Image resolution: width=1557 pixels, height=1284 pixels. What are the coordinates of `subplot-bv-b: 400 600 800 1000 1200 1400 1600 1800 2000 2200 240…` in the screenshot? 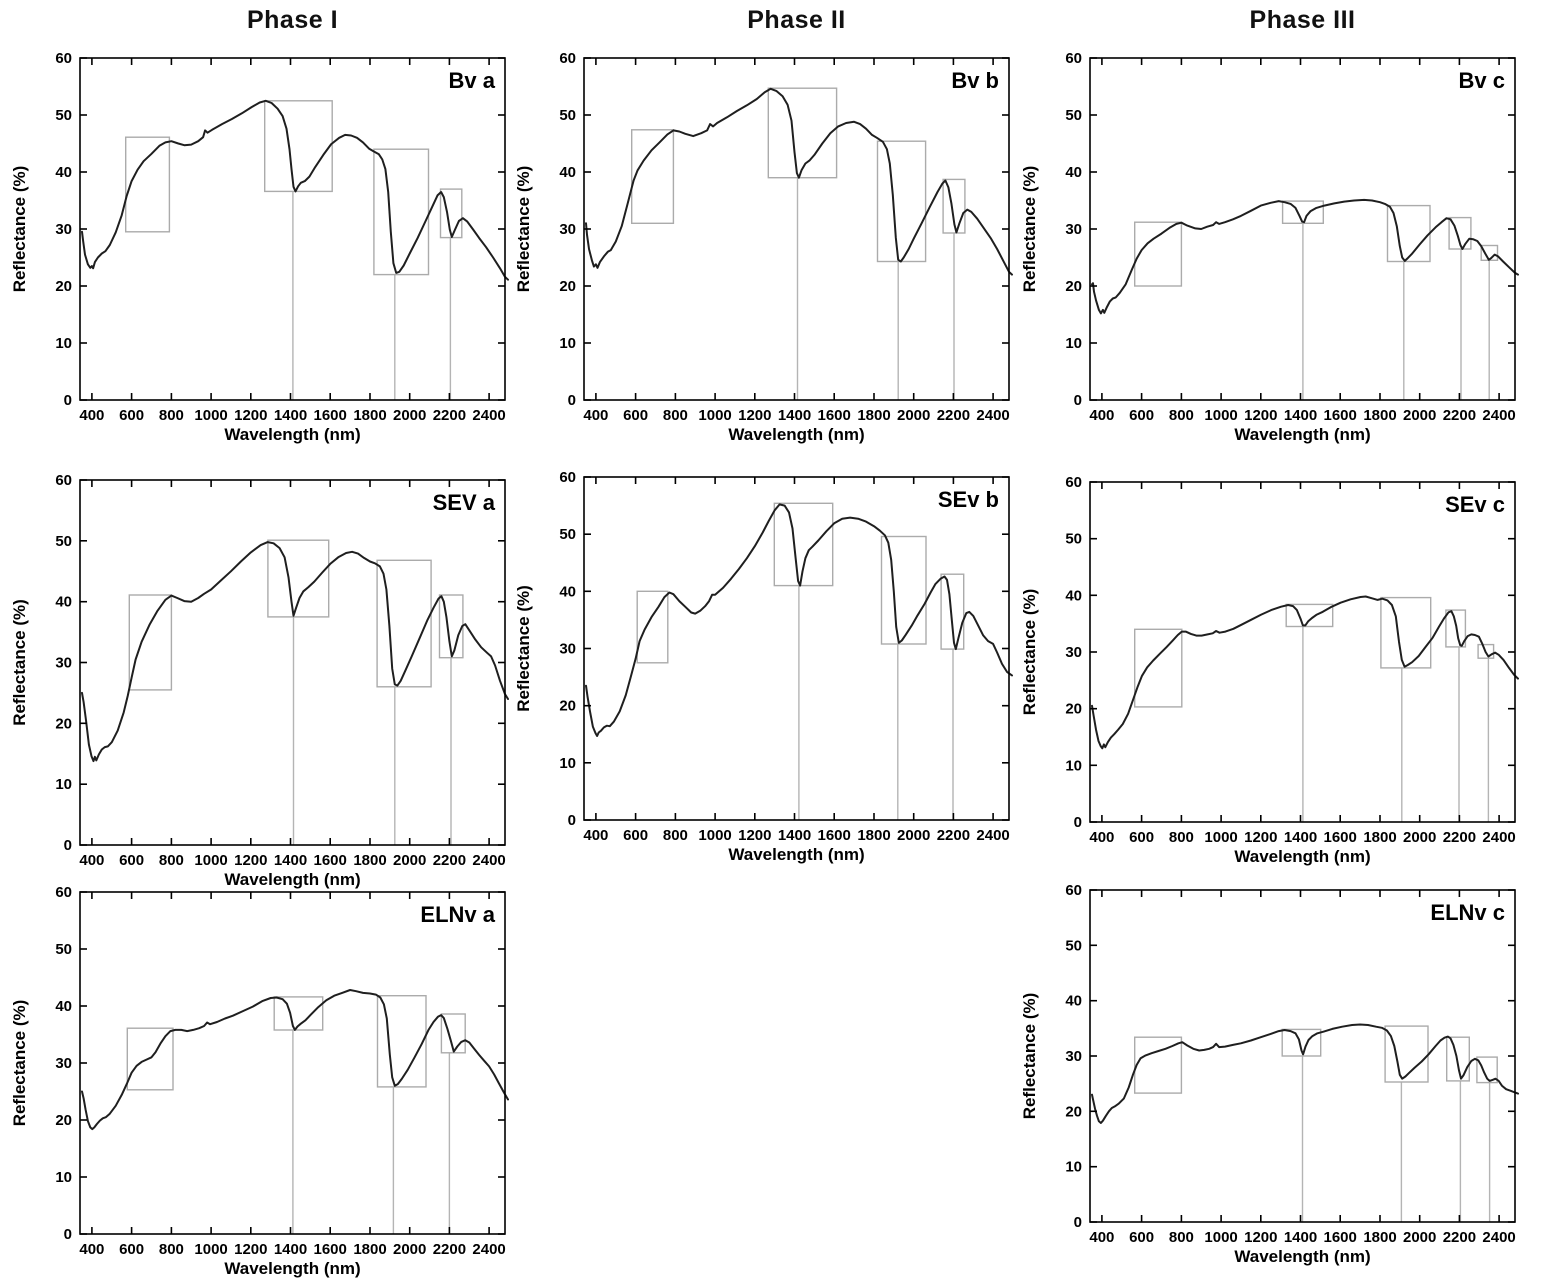 It's located at (767, 247).